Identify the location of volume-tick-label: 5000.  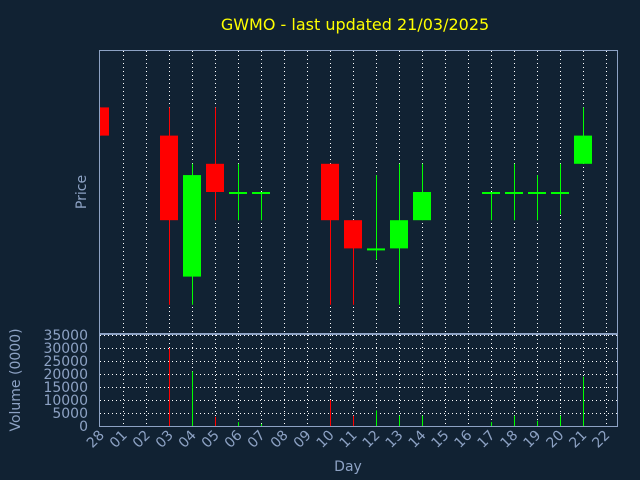
(70, 414).